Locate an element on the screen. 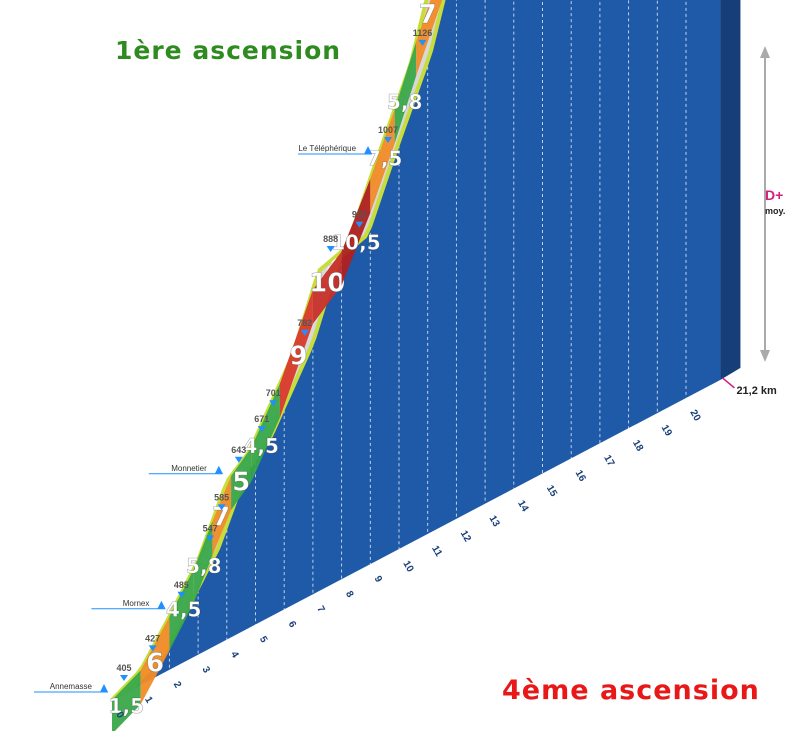 This screenshot has height=731, width=785. km-tick-label: 1 is located at coordinates (148, 700).